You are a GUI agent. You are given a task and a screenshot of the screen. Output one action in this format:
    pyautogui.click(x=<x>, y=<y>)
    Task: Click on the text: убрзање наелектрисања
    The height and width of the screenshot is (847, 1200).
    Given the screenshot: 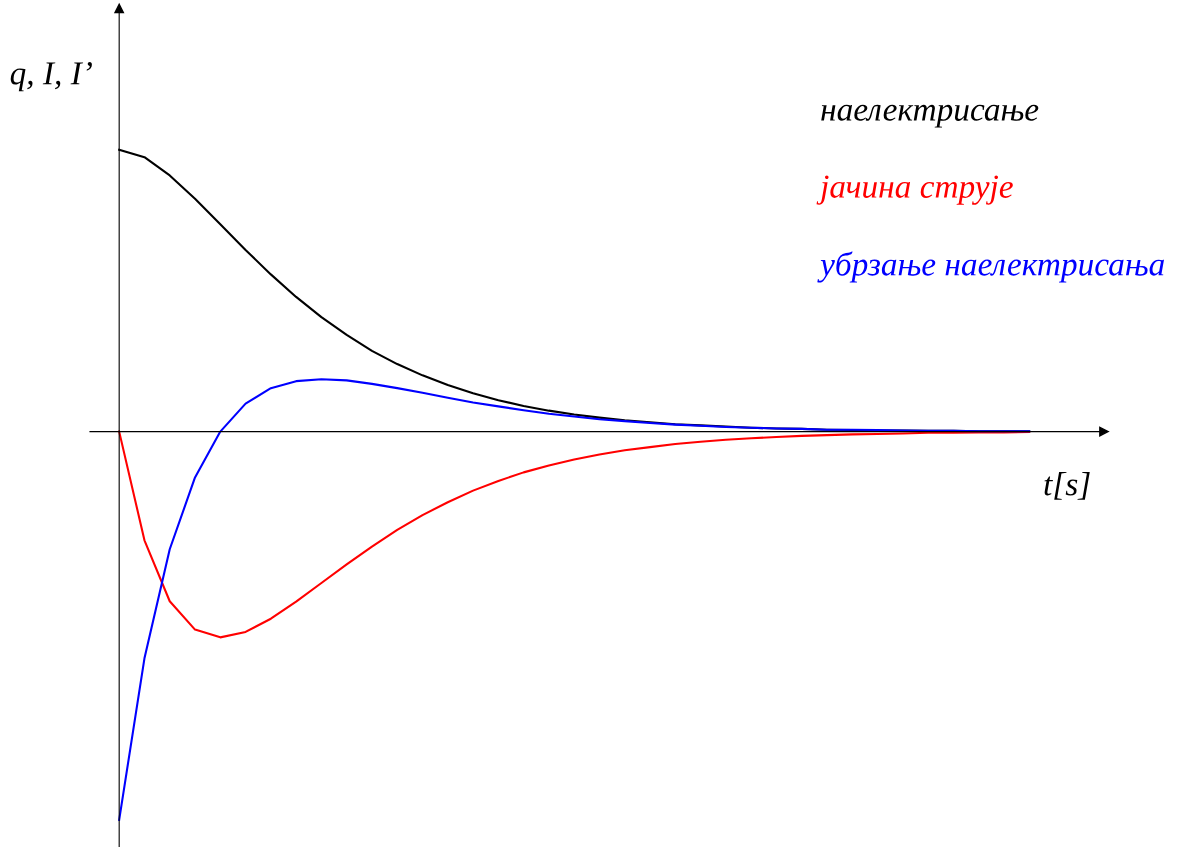 What is the action you would take?
    pyautogui.click(x=990, y=267)
    